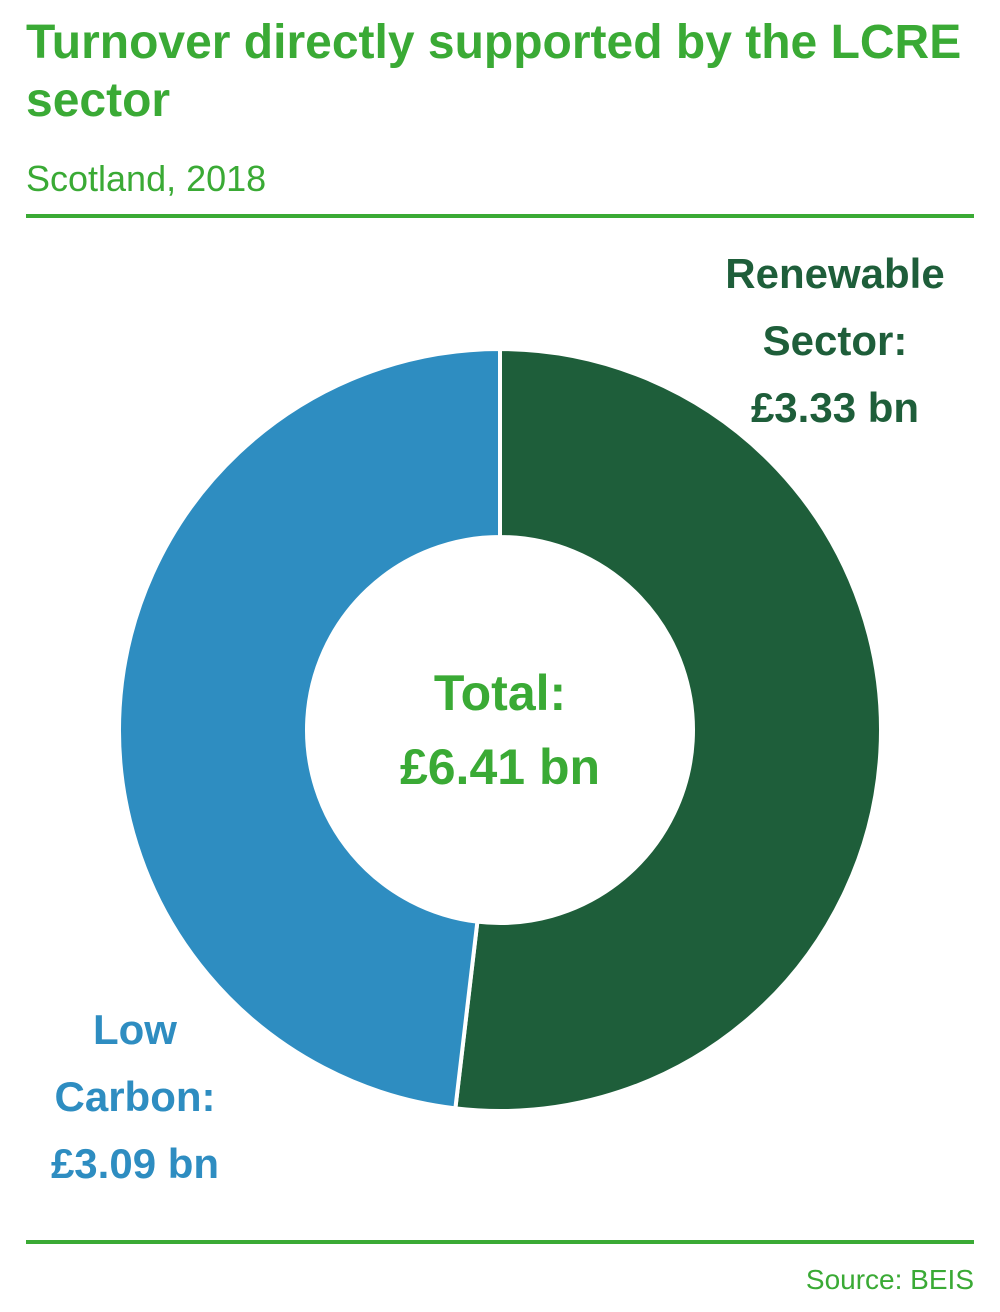  I want to click on renewable-label-line-2: Sector:, so click(835, 340).